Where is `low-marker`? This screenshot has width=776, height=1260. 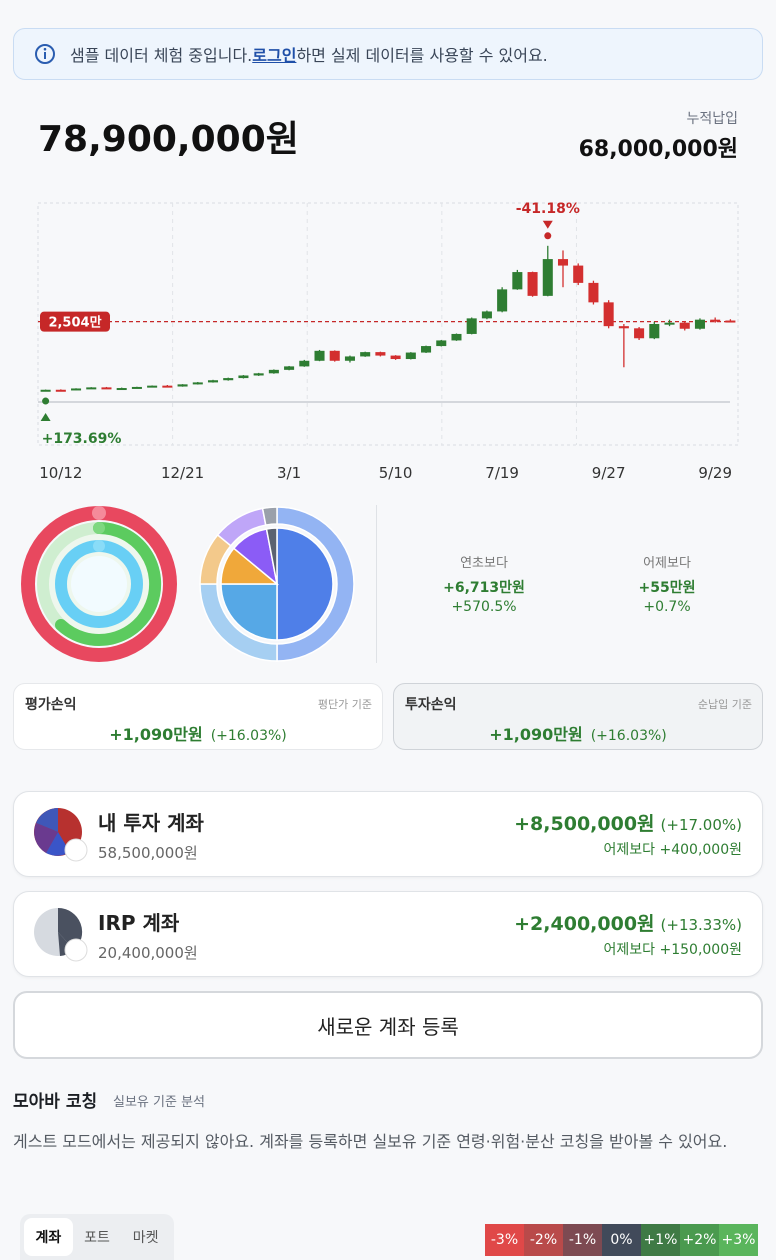 low-marker is located at coordinates (46, 401).